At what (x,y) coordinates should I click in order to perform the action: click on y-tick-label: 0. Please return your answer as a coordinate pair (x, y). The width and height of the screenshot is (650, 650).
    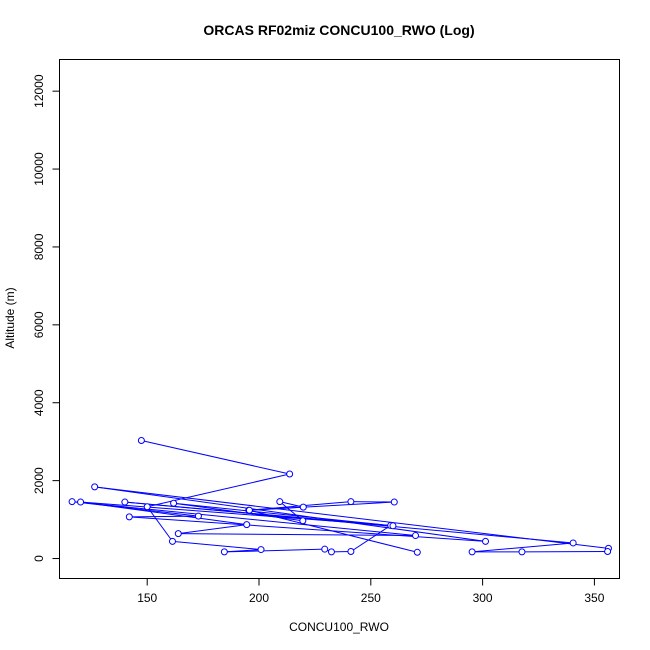
    Looking at the image, I should click on (39, 558).